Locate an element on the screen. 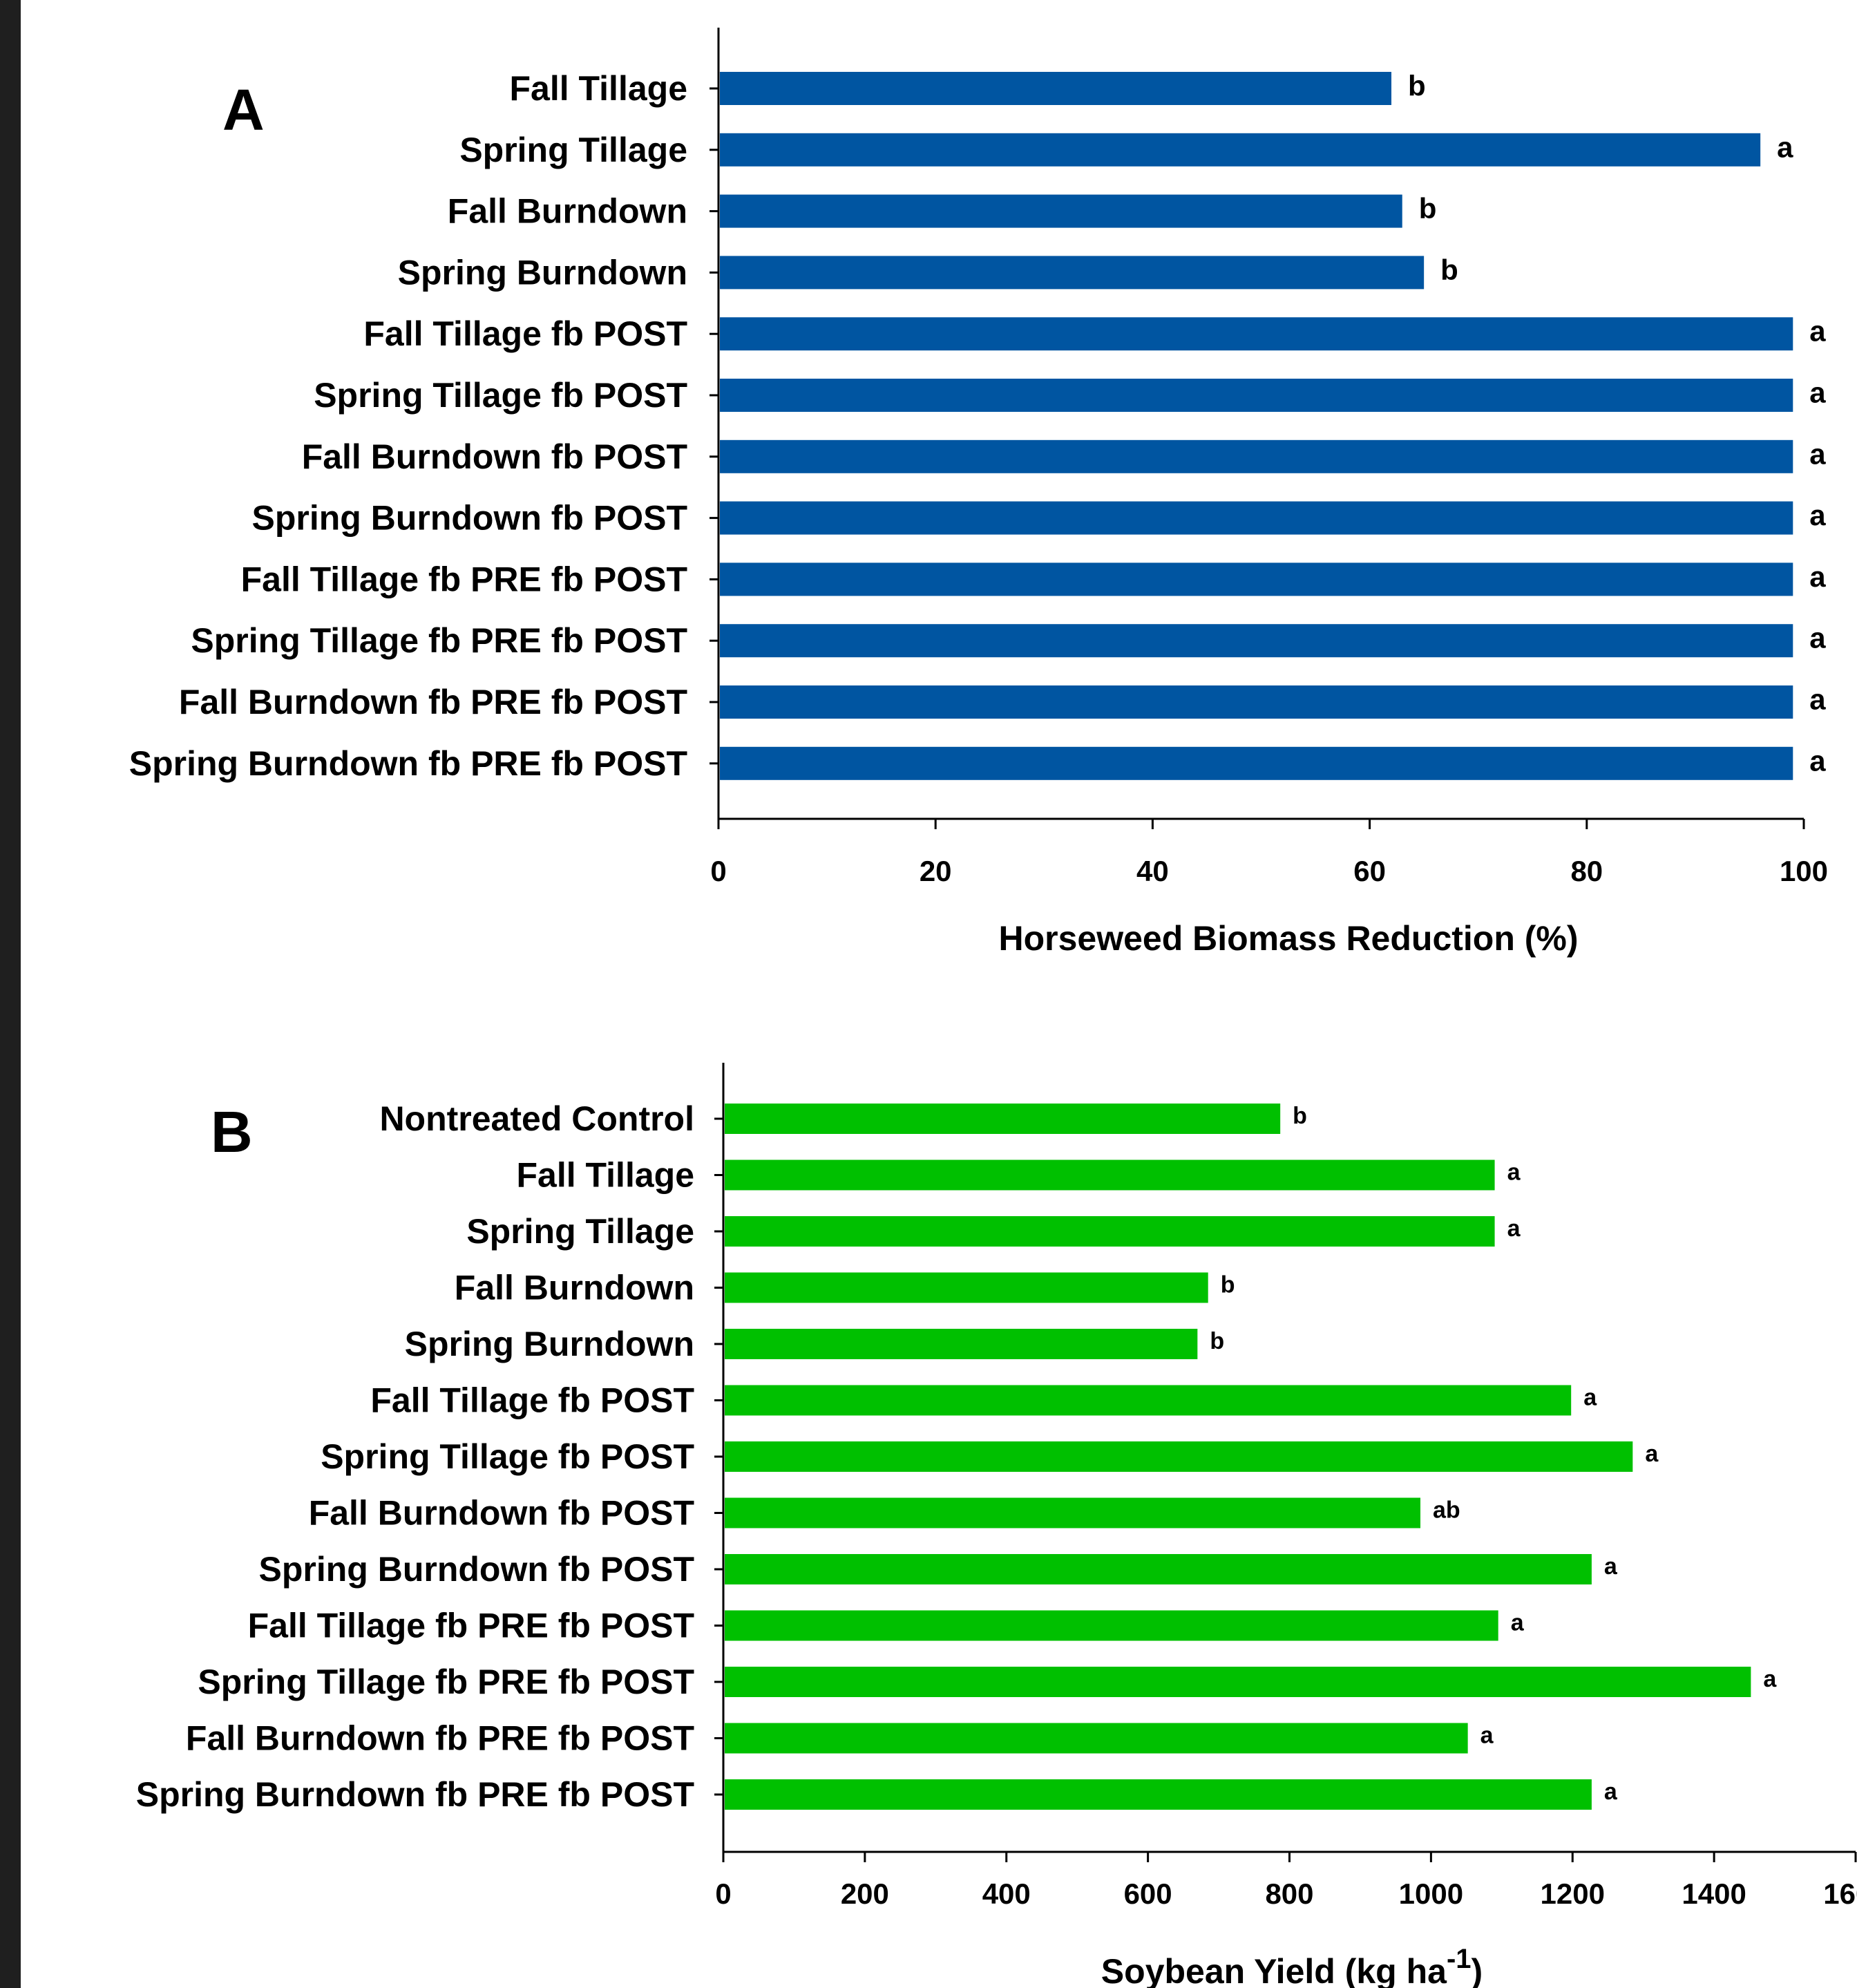 Image resolution: width=1857 pixels, height=1988 pixels. x-tick-label-b: 1400 is located at coordinates (1714, 1893).